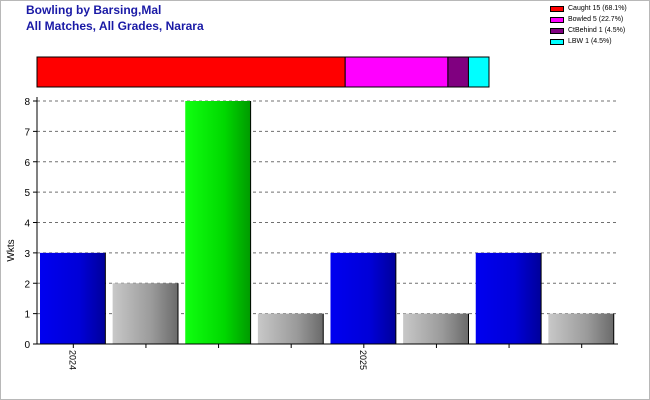 The width and height of the screenshot is (650, 400). I want to click on x-tick-label: 2024, so click(73, 360).